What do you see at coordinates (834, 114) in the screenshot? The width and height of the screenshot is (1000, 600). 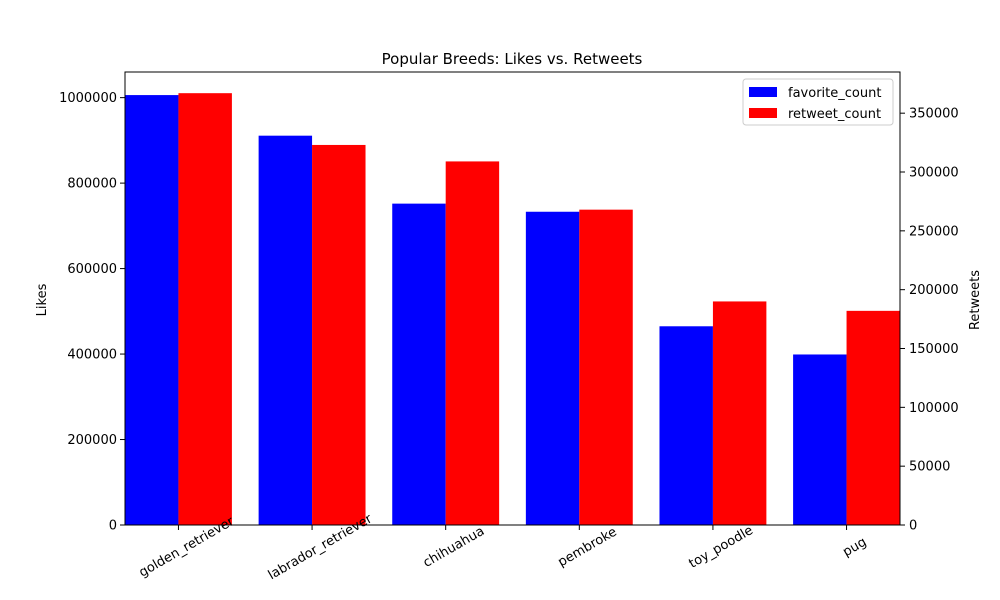 I see `legend-label-retweet-count: retweet_count` at bounding box center [834, 114].